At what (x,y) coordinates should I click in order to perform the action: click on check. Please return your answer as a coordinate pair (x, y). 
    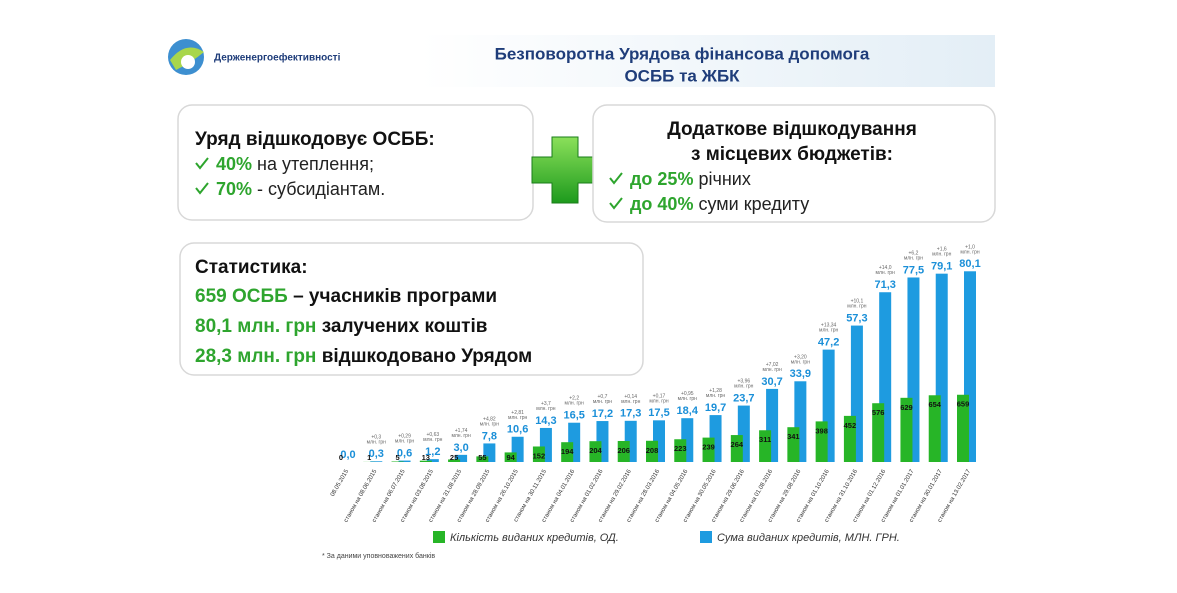
    Looking at the image, I should click on (202, 188).